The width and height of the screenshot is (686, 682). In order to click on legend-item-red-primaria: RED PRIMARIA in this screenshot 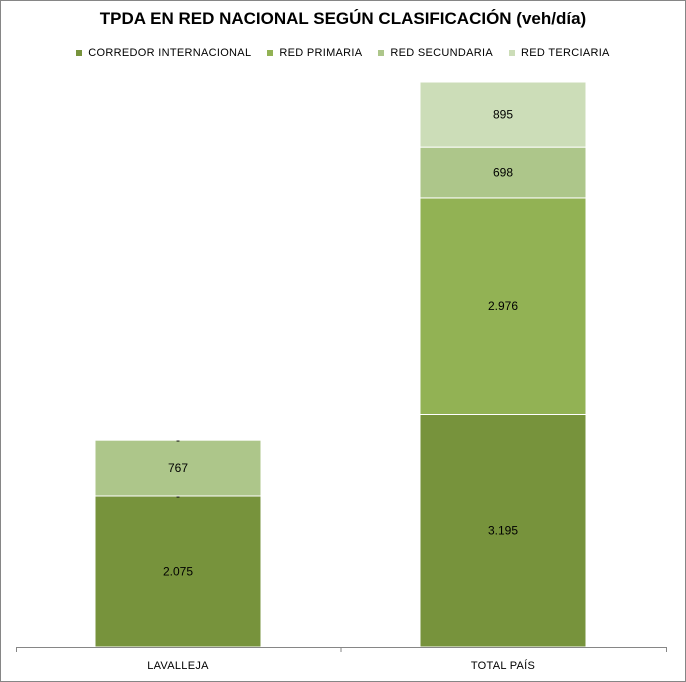, I will do `click(314, 53)`.